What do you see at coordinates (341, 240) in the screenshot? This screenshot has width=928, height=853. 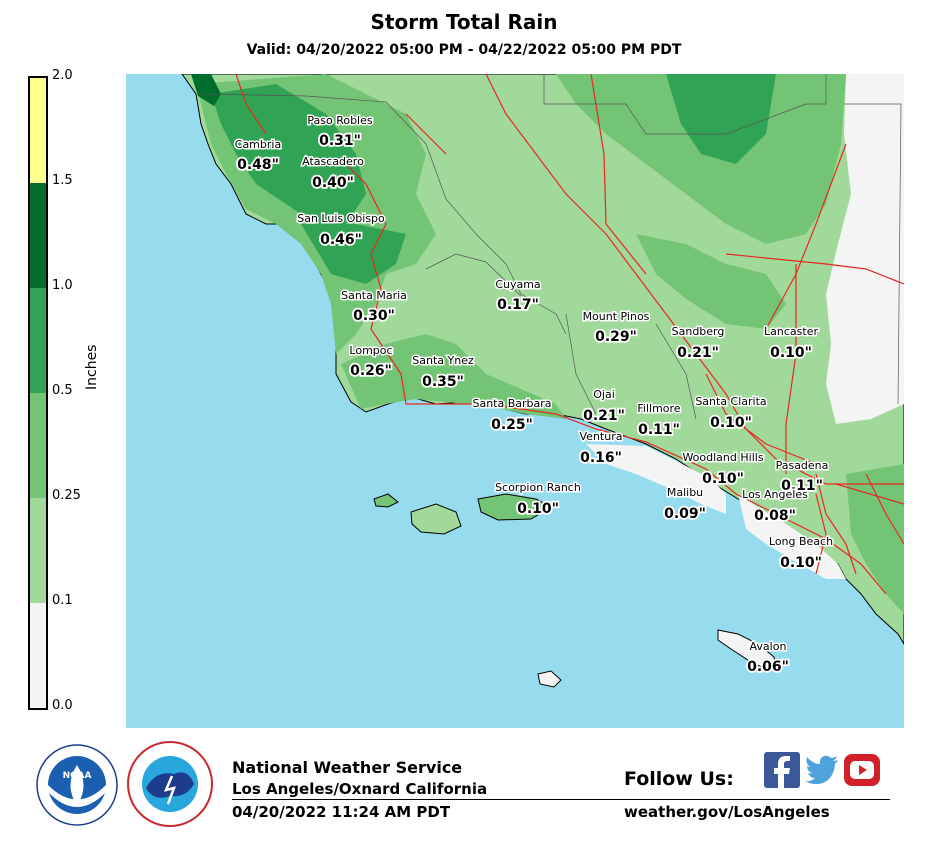 I see `station-value: 0.46"` at bounding box center [341, 240].